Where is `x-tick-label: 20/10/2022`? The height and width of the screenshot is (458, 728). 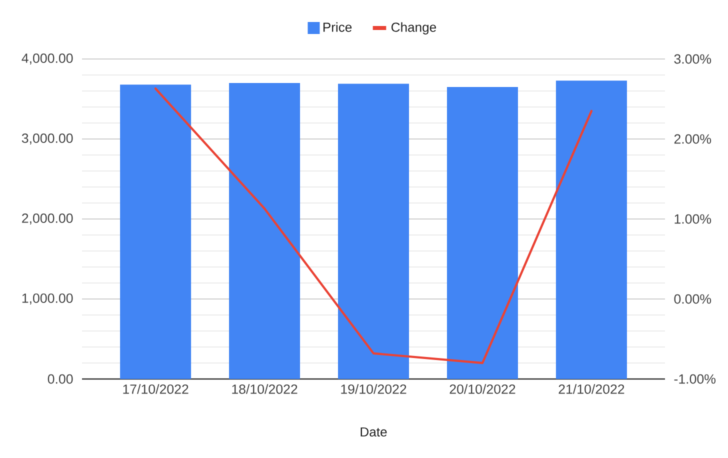 x-tick-label: 20/10/2022 is located at coordinates (483, 389).